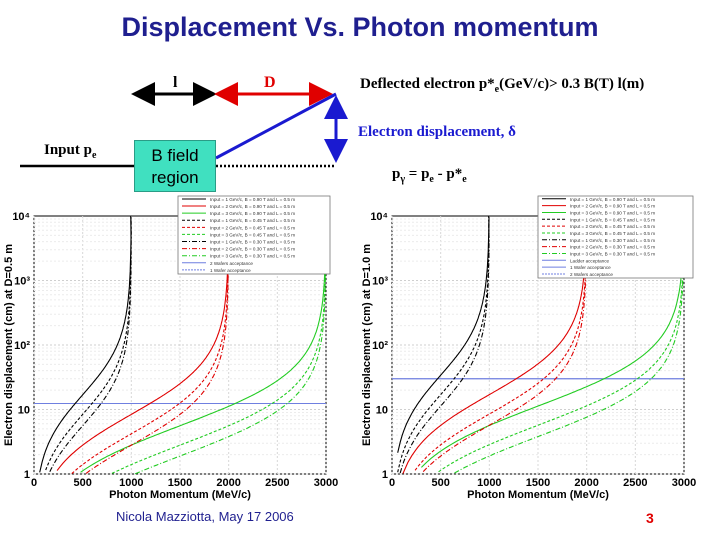 The image size is (720, 540). What do you see at coordinates (437, 132) in the screenshot?
I see `displacement-label: Electron displacement, δ` at bounding box center [437, 132].